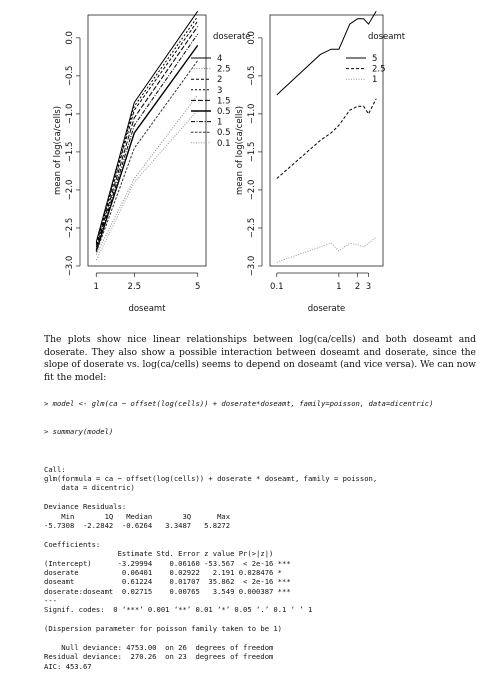 The height and width of the screenshot is (681, 488). Describe the element at coordinates (55, 469) in the screenshot. I see `output-line: Call:` at that location.